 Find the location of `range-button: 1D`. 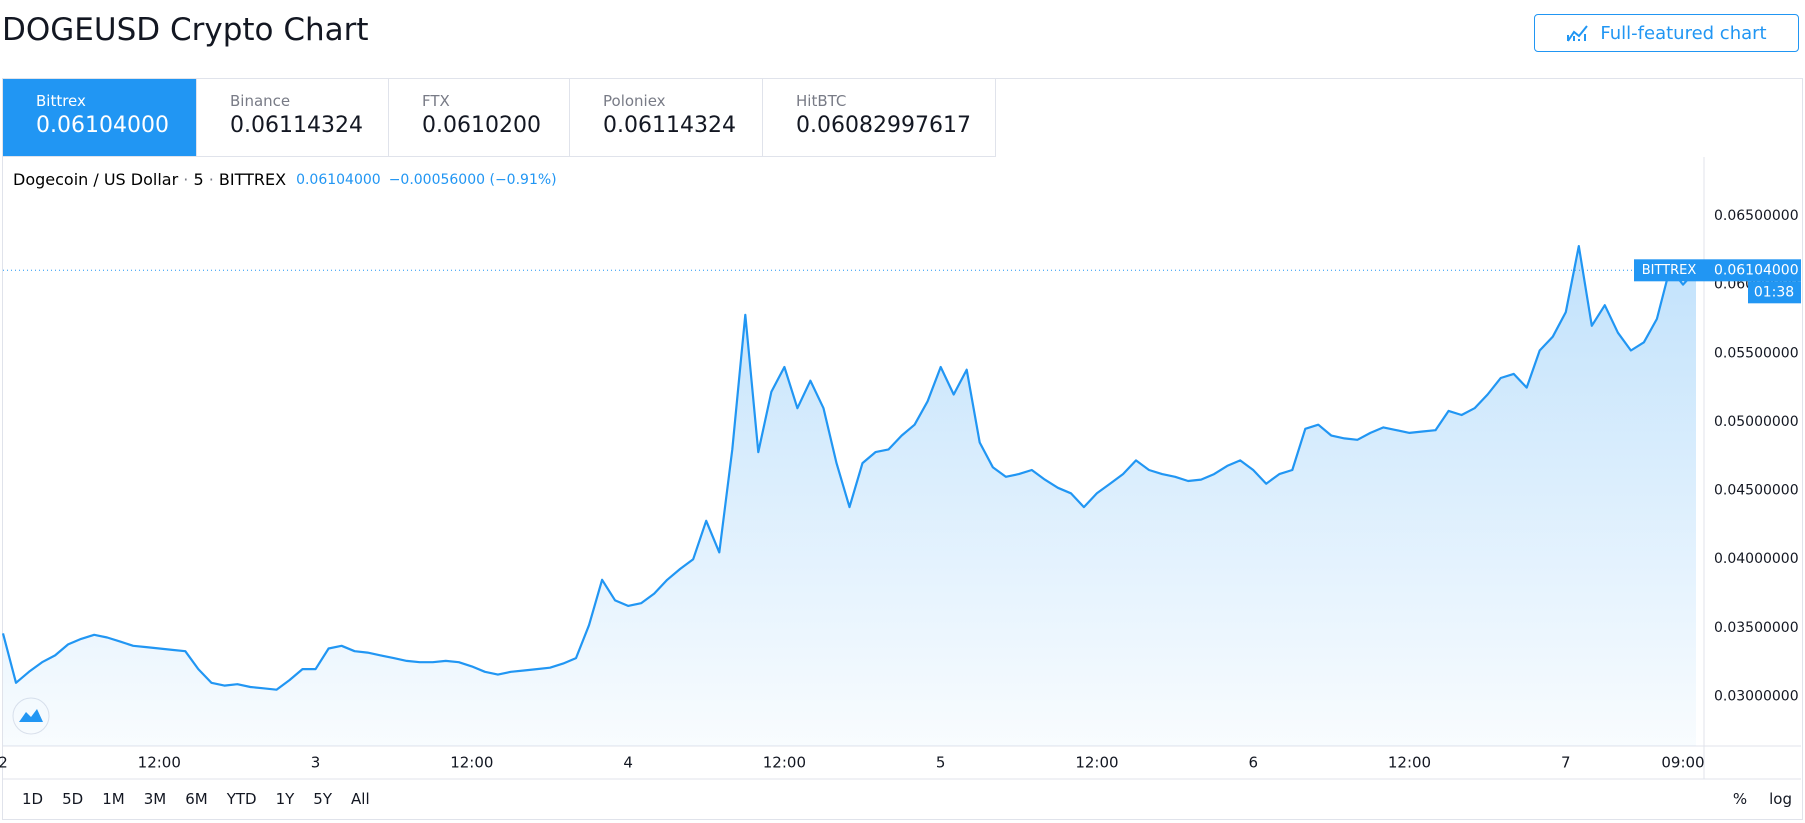

range-button: 1D is located at coordinates (33, 799).